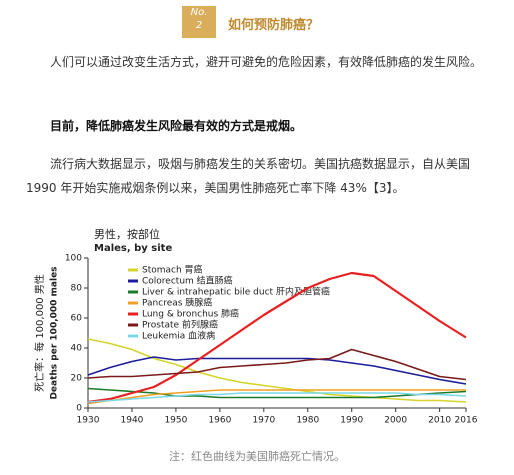  What do you see at coordinates (236, 292) in the screenshot?
I see `legend-label: Liver & intrahepatic bile duct 肝内及胆管癌` at bounding box center [236, 292].